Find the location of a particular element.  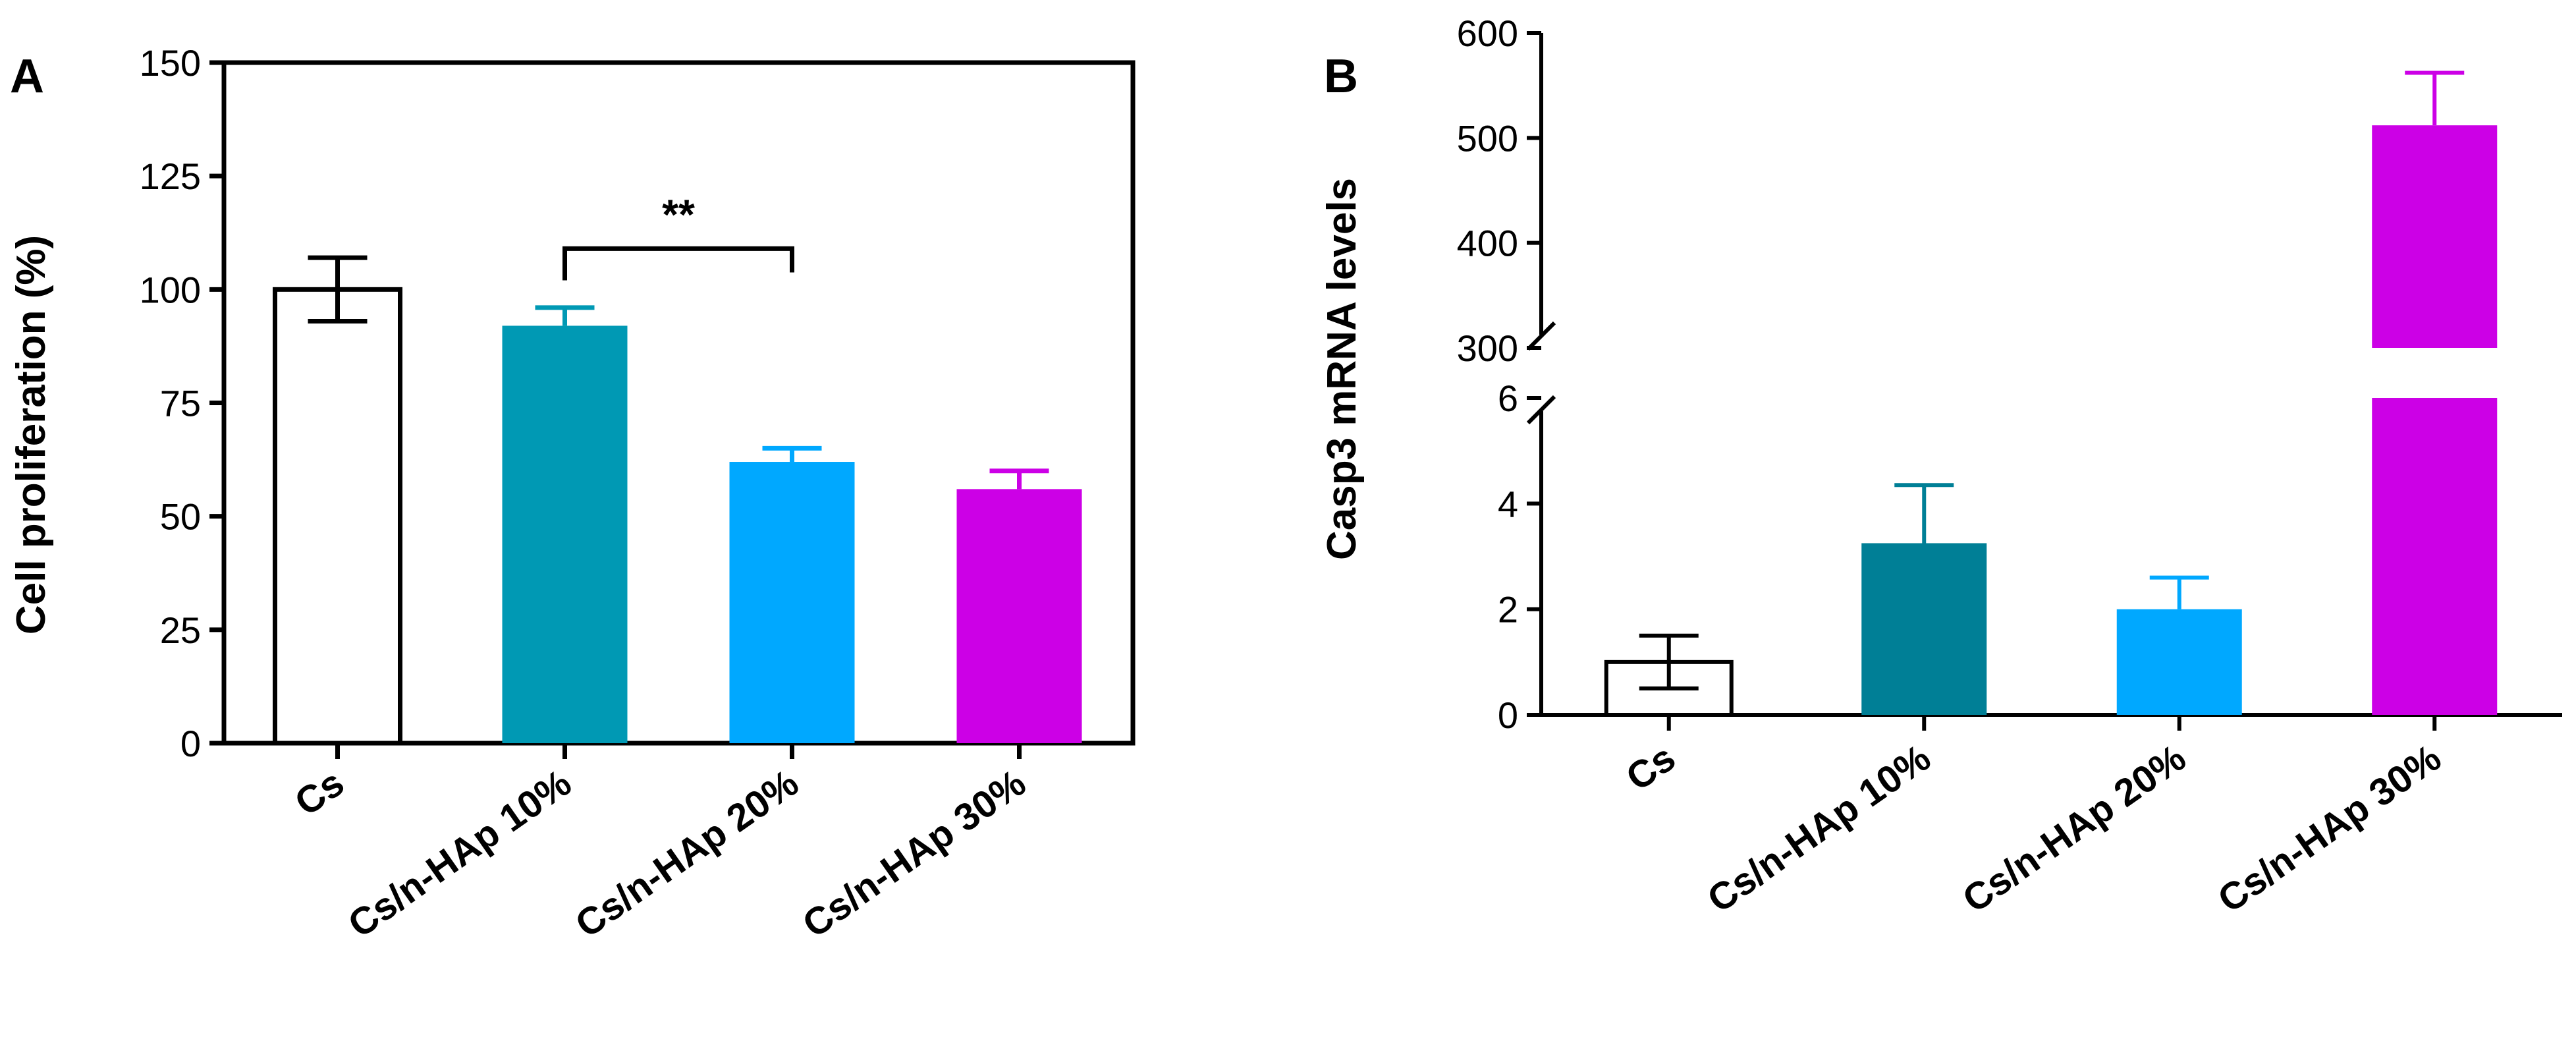

panel-b-x-ticks: Cs Cs/n-HAp 10% Cs/n-HAp 20% Cs/n-HAp 30% is located at coordinates (2033, 818).